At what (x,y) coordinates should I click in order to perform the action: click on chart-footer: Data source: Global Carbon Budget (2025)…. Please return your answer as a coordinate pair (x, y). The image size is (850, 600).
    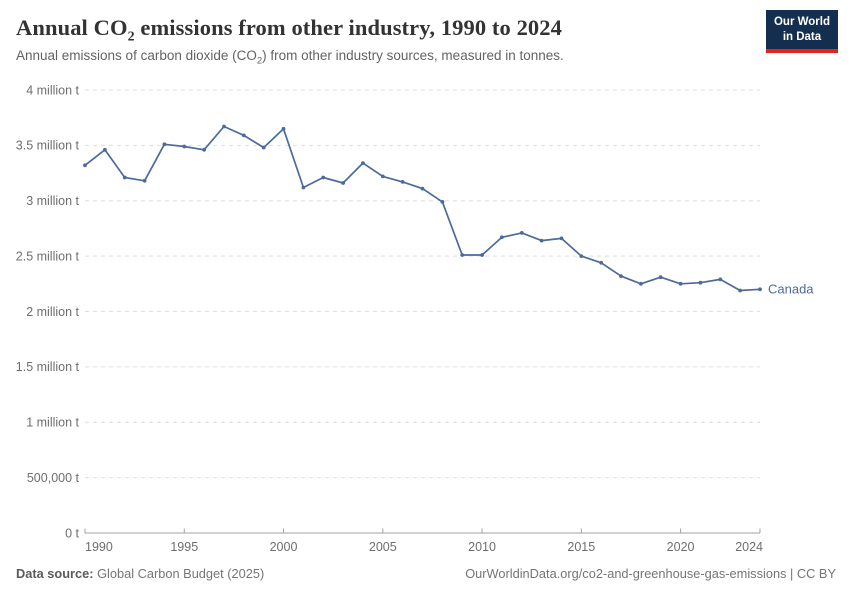
    Looking at the image, I should click on (426, 573).